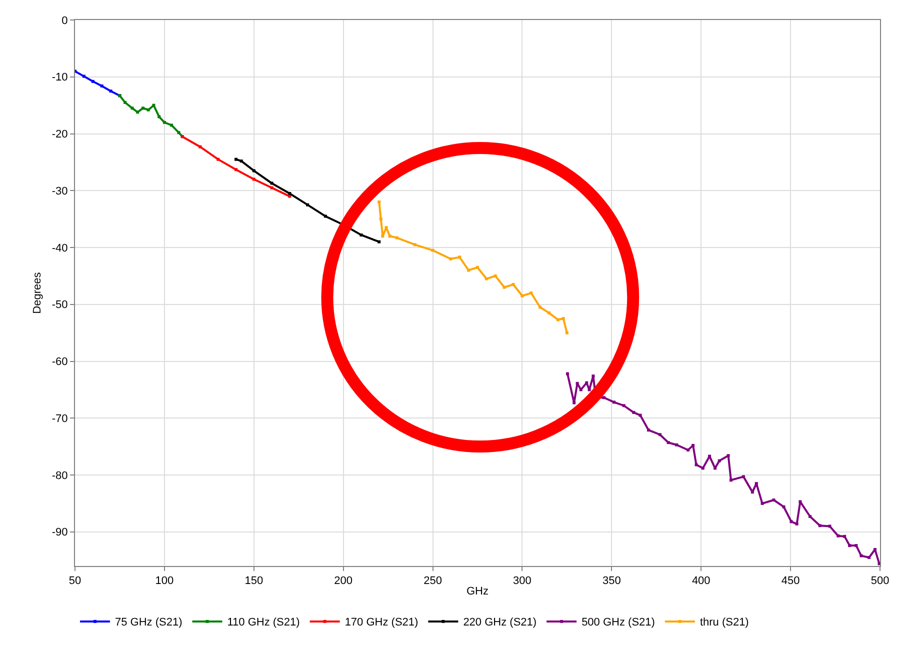 This screenshot has width=901, height=648. I want to click on y-tick-label: -60, so click(60, 362).